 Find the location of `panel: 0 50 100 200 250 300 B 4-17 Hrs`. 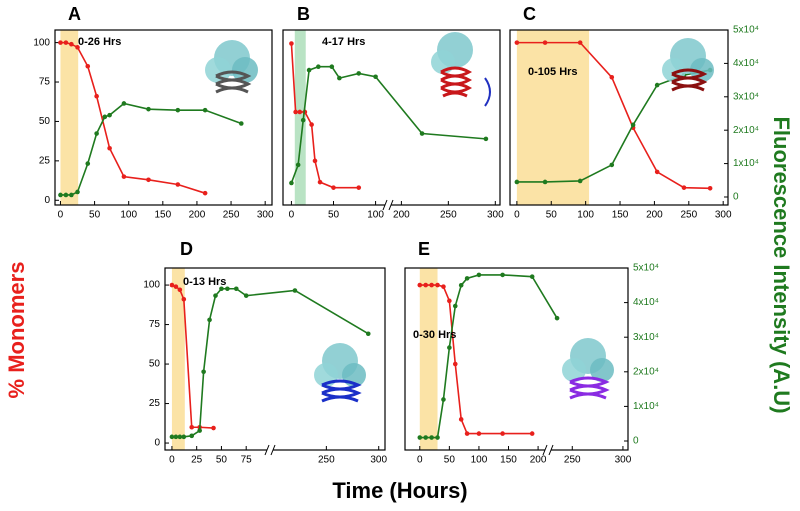

panel: 0 50 100 200 250 300 B 4-17 Hrs is located at coordinates (393, 112).